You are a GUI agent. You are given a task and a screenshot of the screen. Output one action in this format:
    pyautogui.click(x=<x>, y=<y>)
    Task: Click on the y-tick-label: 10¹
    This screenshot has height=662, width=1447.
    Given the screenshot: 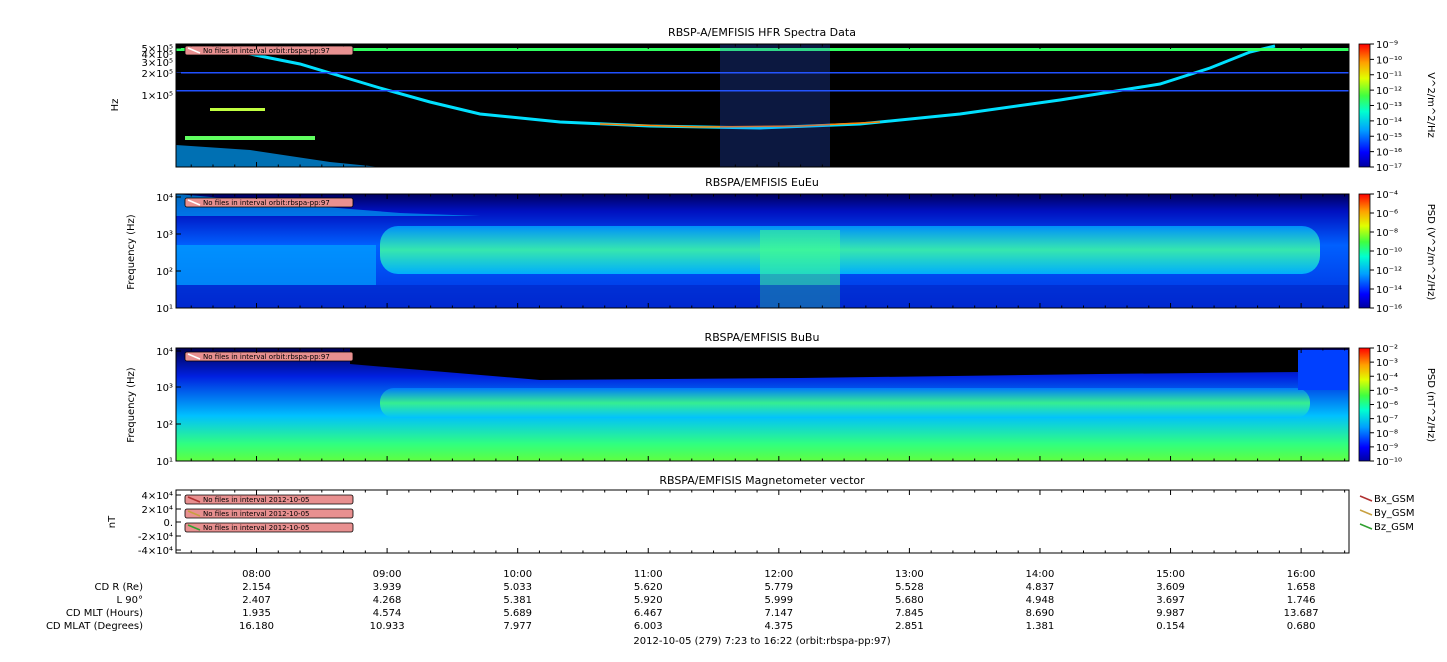 What is the action you would take?
    pyautogui.click(x=164, y=309)
    